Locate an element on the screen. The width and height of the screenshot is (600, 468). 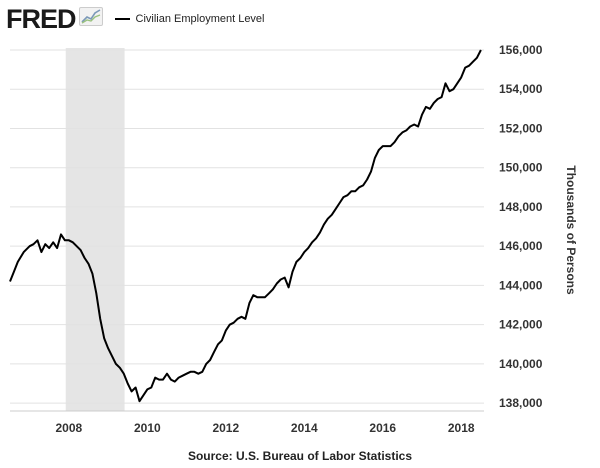
y-tick-label: 146,000 is located at coordinates (521, 246).